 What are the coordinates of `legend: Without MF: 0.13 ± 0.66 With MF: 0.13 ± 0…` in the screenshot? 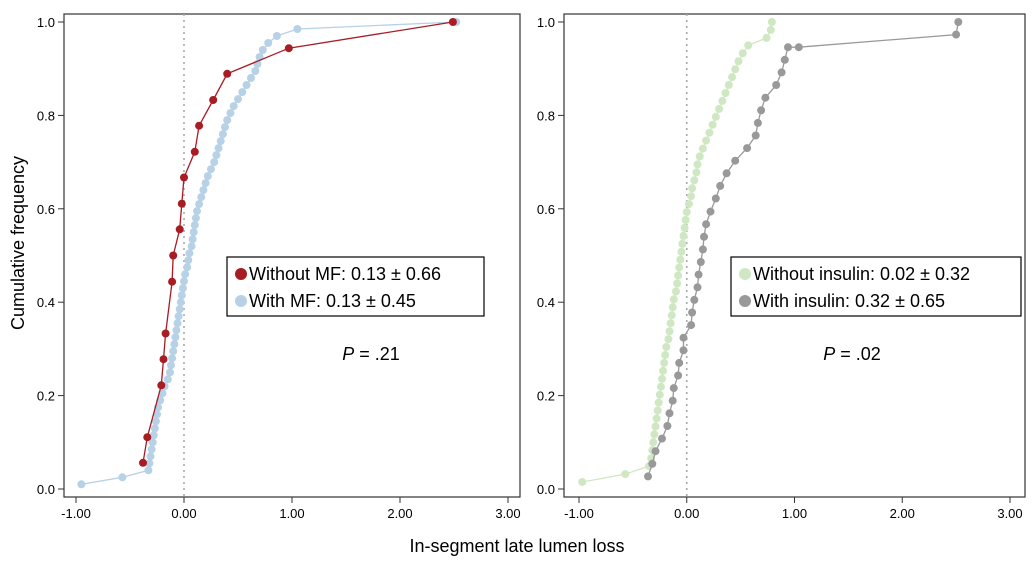 It's located at (355, 286).